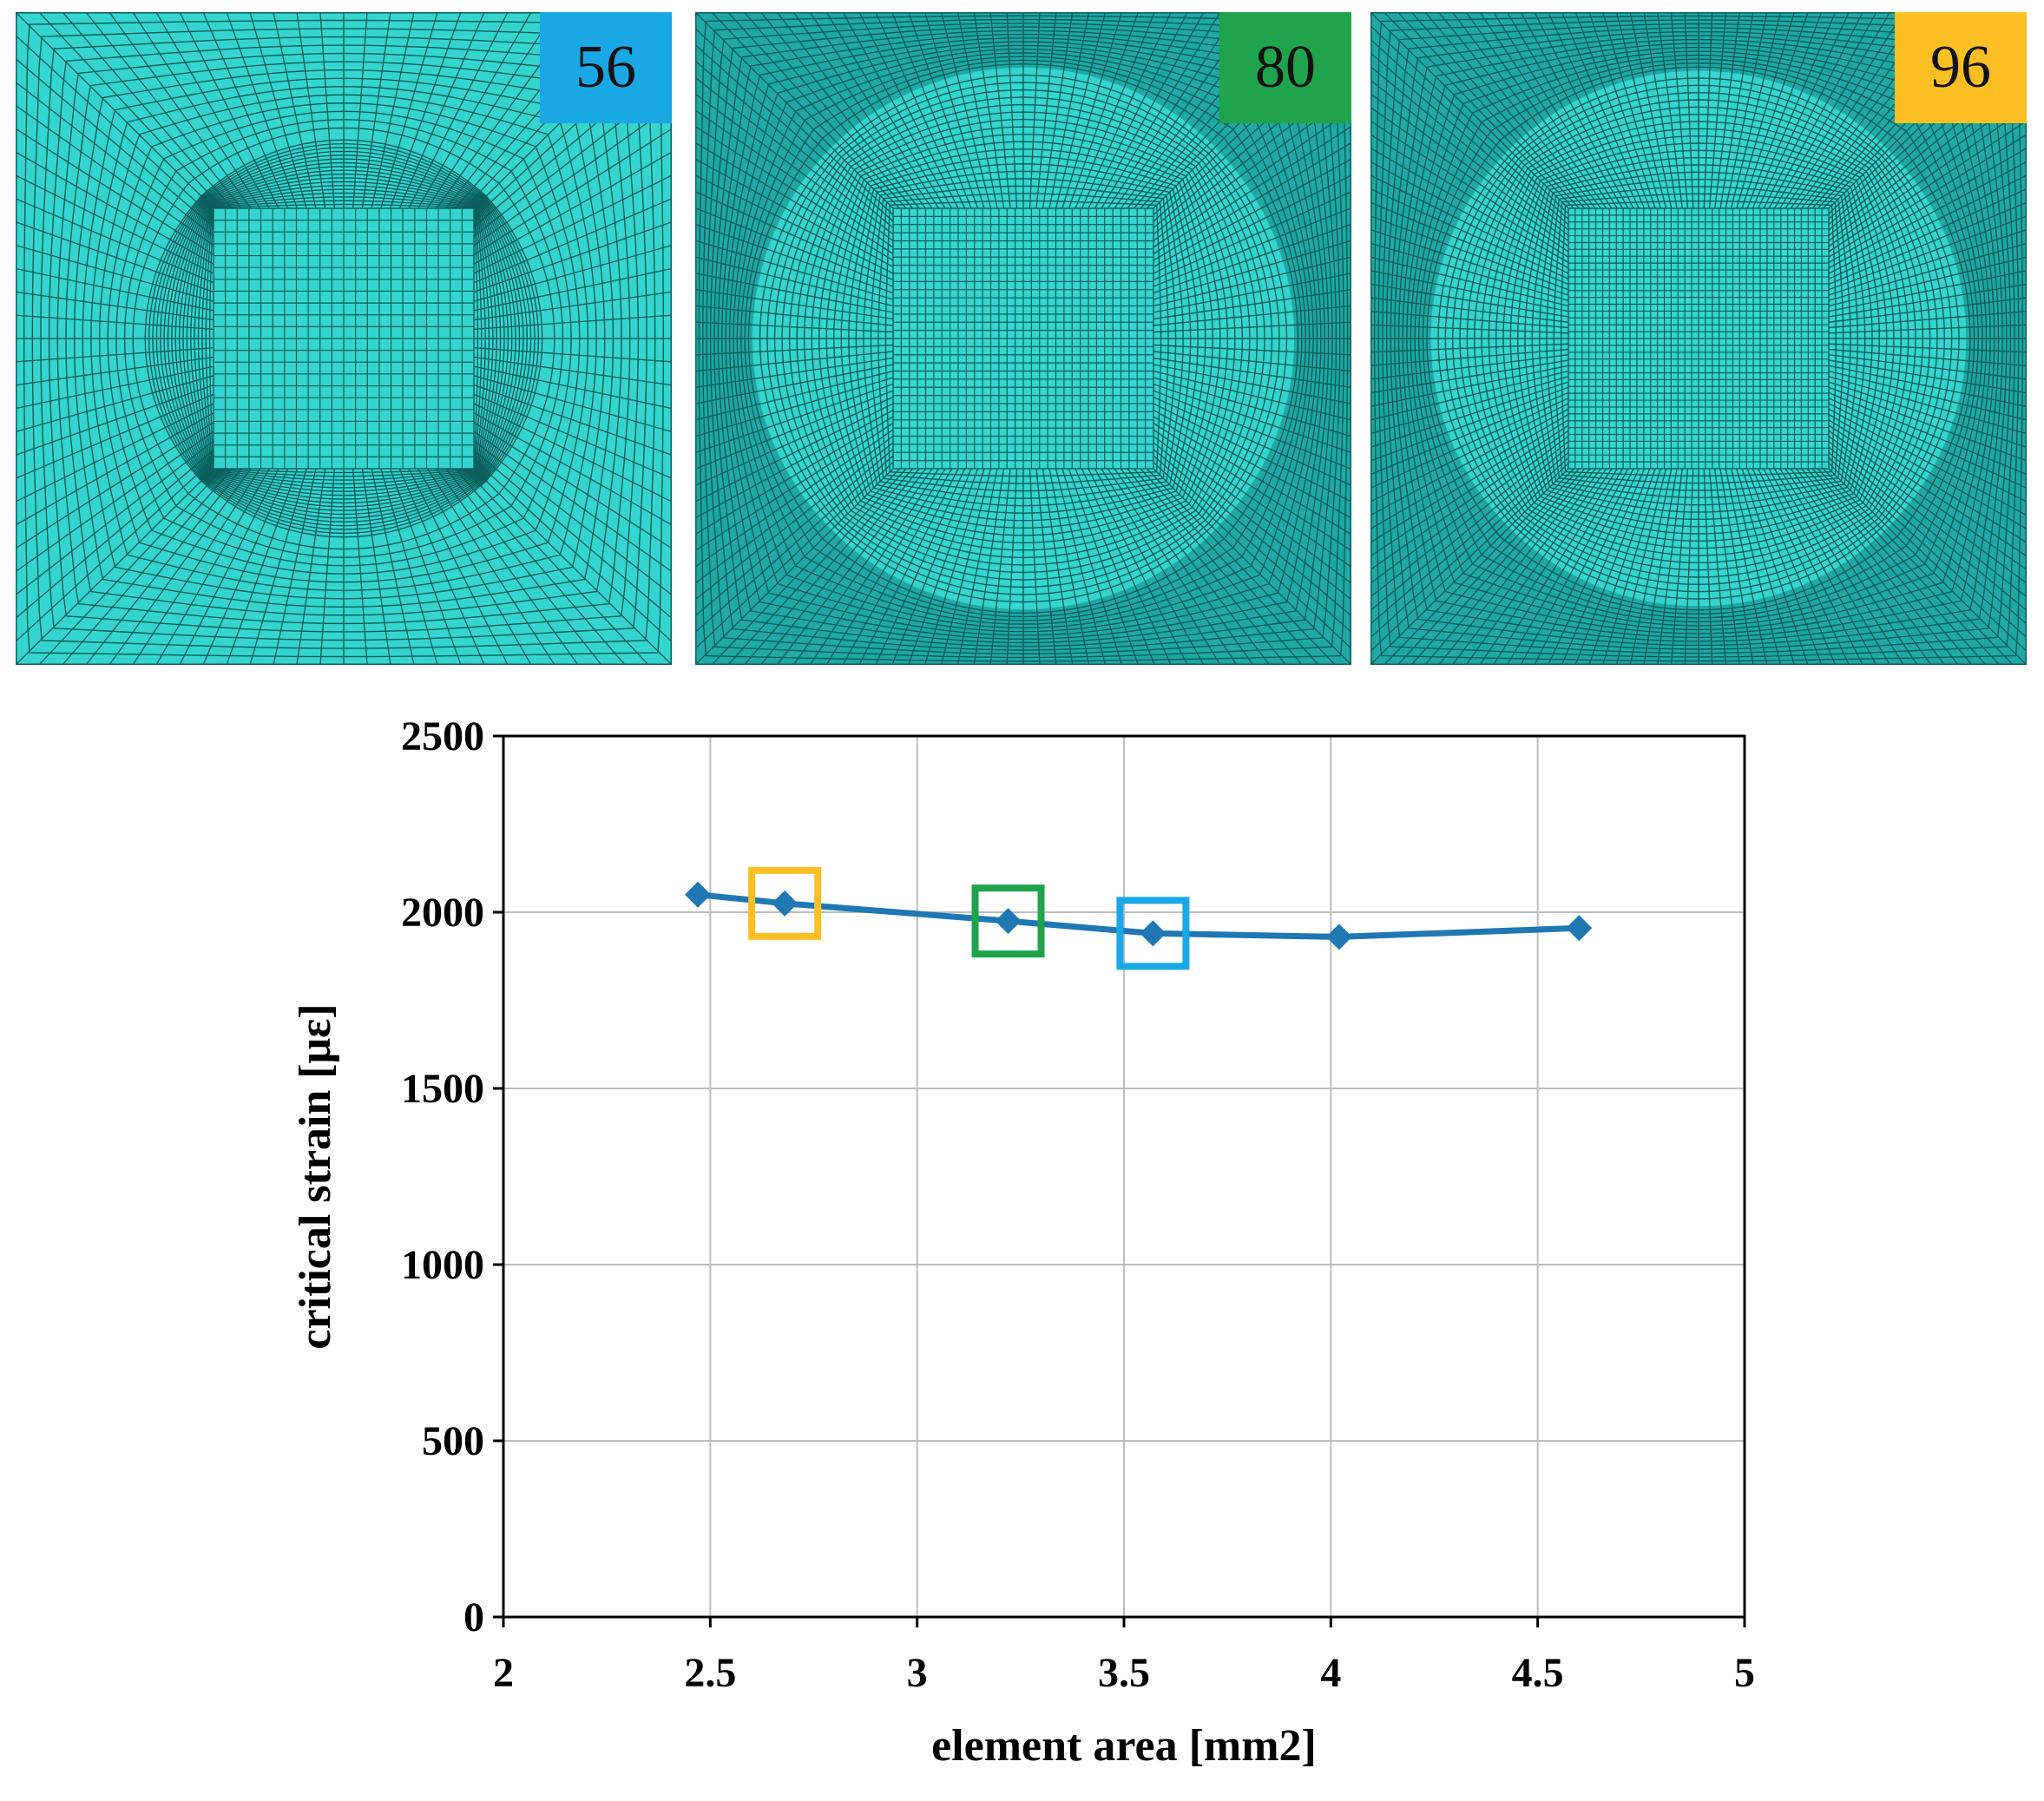  Describe the element at coordinates (606, 68) in the screenshot. I see `mesh-56-badge: 56` at that location.